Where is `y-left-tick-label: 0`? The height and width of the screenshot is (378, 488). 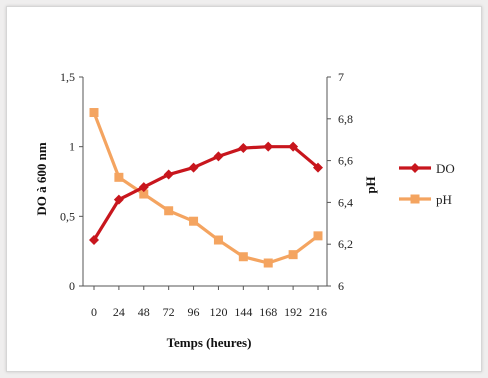
y-left-tick-label: 0 is located at coordinates (72, 286).